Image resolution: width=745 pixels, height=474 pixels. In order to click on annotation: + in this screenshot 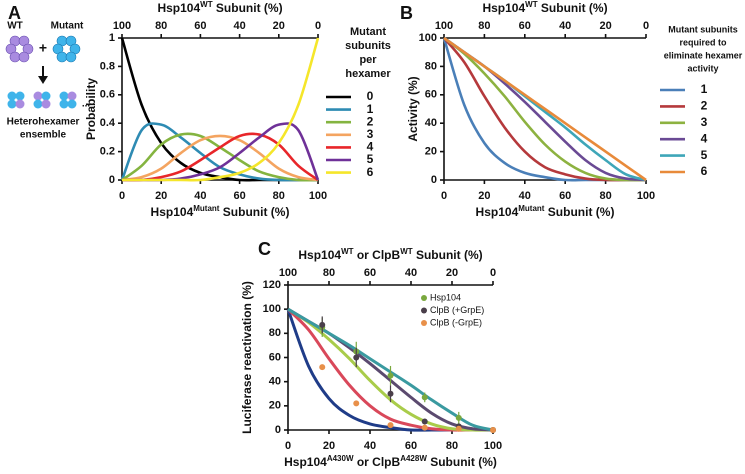, I will do `click(43, 48)`.